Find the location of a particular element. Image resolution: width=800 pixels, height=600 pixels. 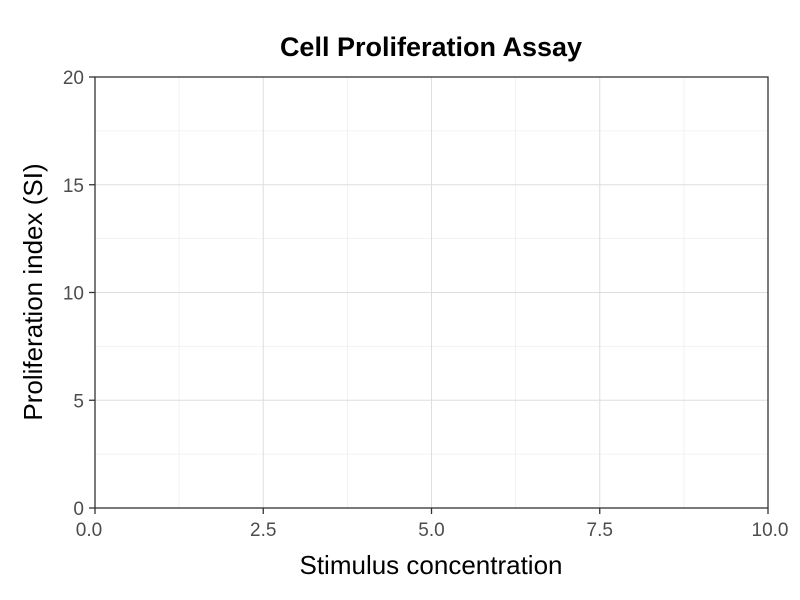

y-axis-title: Proliferation index (SI) is located at coordinates (33, 291).